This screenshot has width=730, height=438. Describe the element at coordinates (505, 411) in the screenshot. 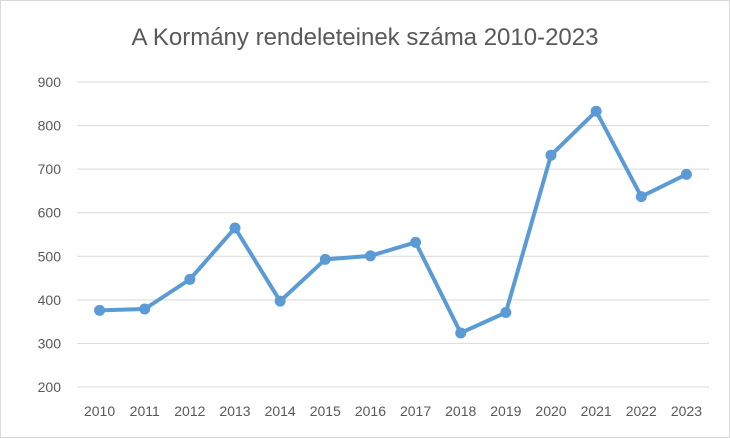

I see `x-tick-label: 2019` at that location.